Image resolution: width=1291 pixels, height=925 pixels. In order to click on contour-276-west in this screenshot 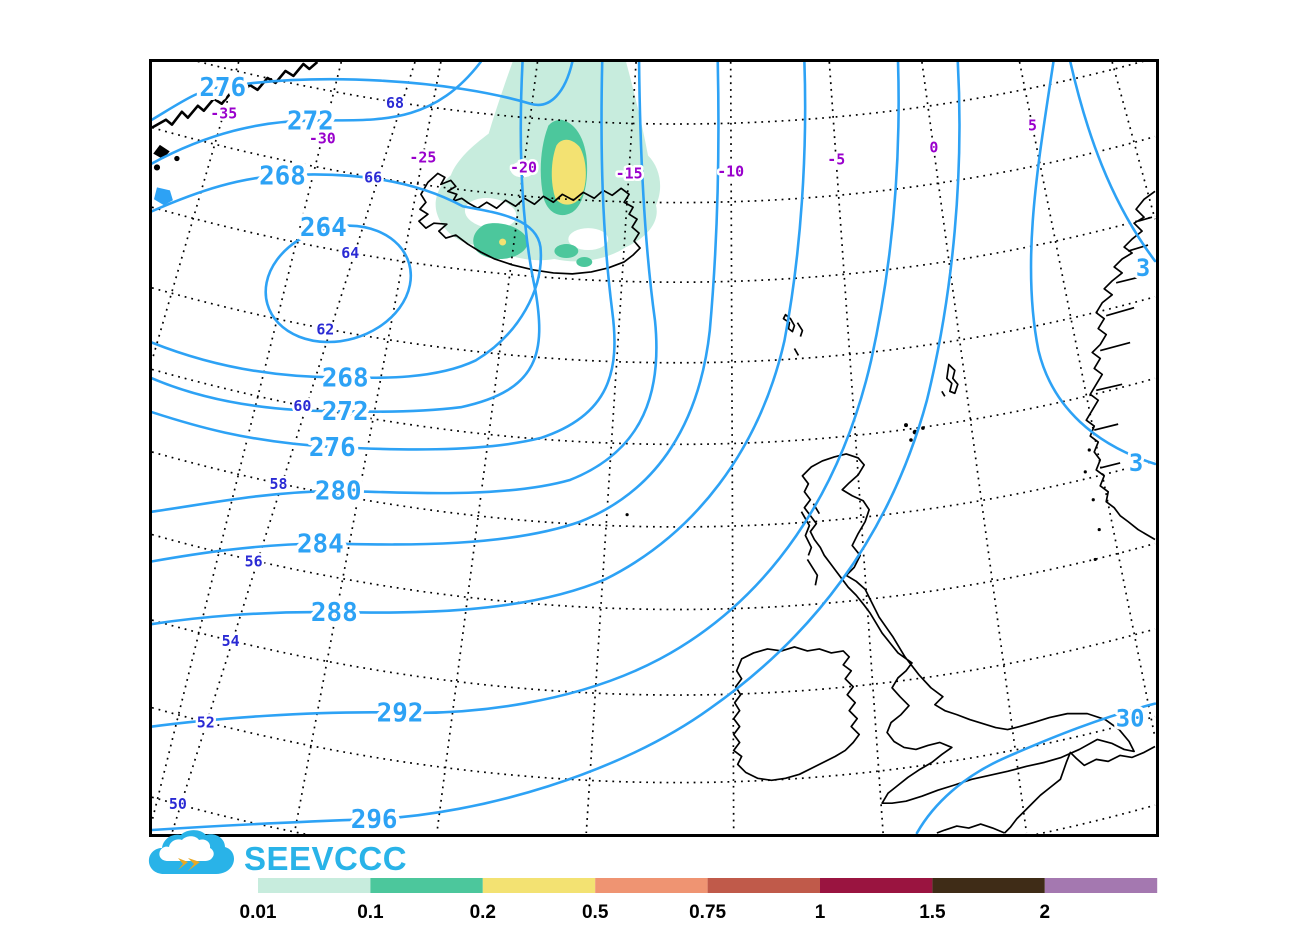, I will do `click(363, 91)`.